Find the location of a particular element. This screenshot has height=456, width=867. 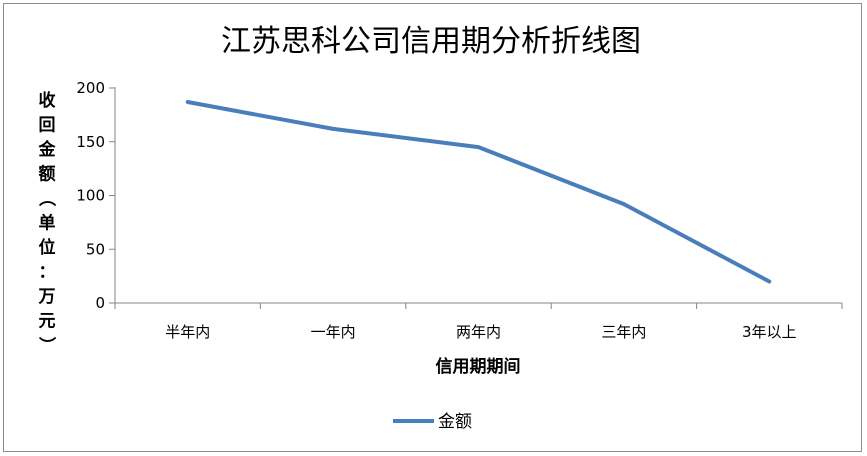

x-ticks: 半年内 一年内 两年内 三年内 3年以上 is located at coordinates (478, 322).